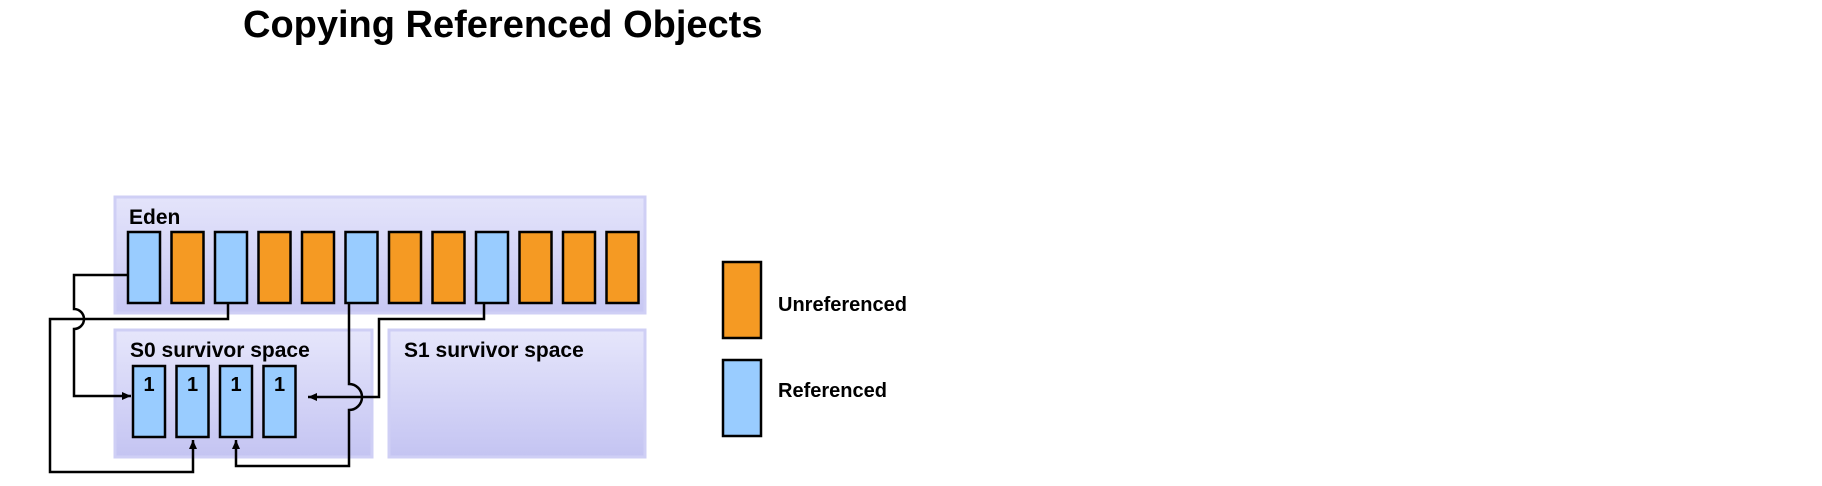 The height and width of the screenshot is (486, 1822). Describe the element at coordinates (279, 385) in the screenshot. I see `s0-object-4-age: 1` at that location.